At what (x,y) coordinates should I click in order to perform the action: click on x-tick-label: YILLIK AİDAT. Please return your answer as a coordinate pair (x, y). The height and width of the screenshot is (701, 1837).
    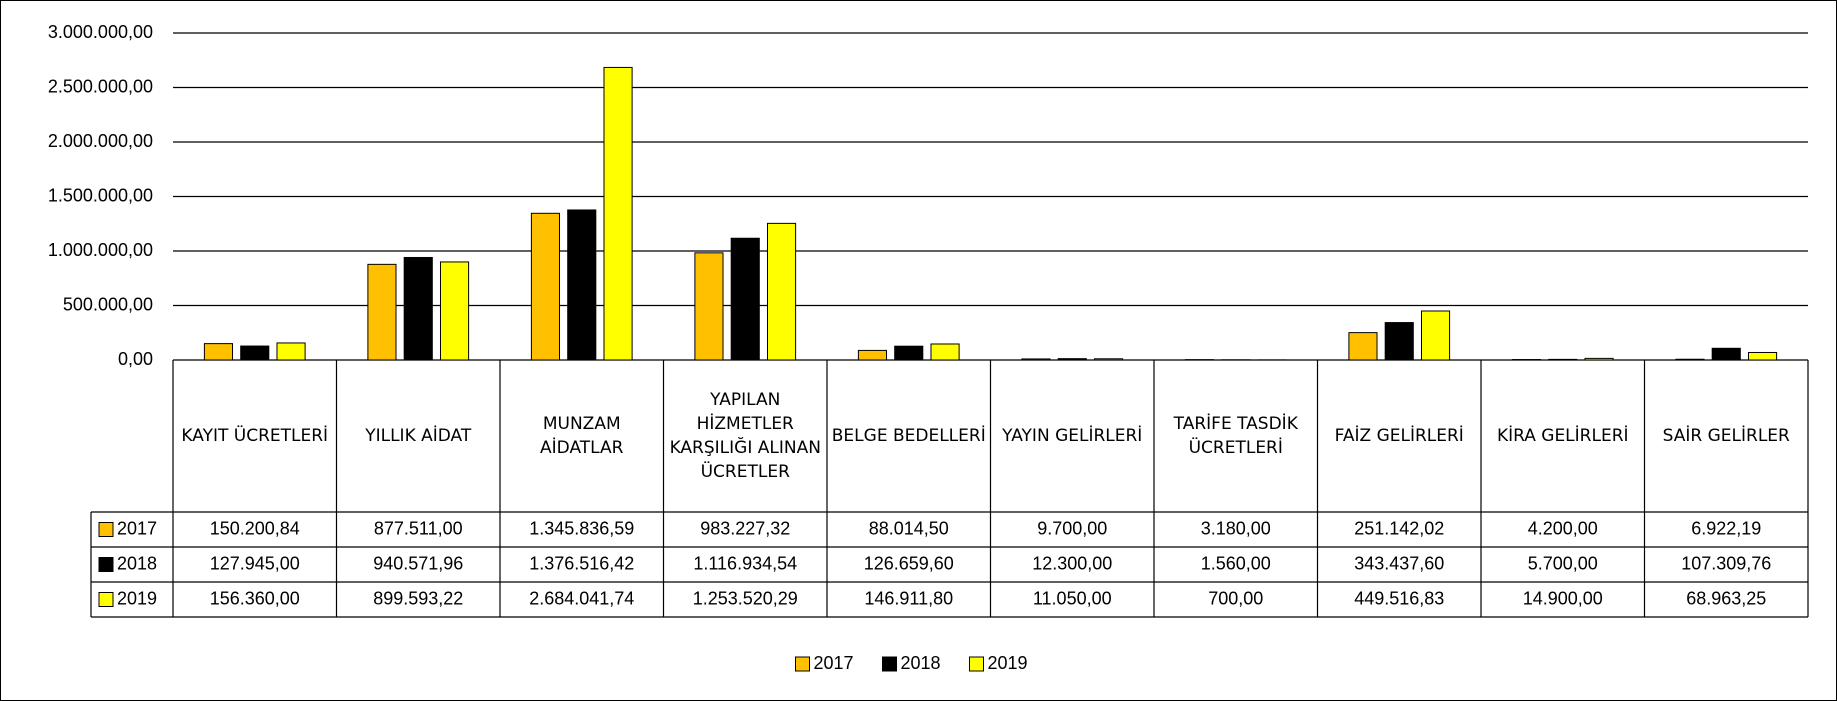
    Looking at the image, I should click on (418, 436).